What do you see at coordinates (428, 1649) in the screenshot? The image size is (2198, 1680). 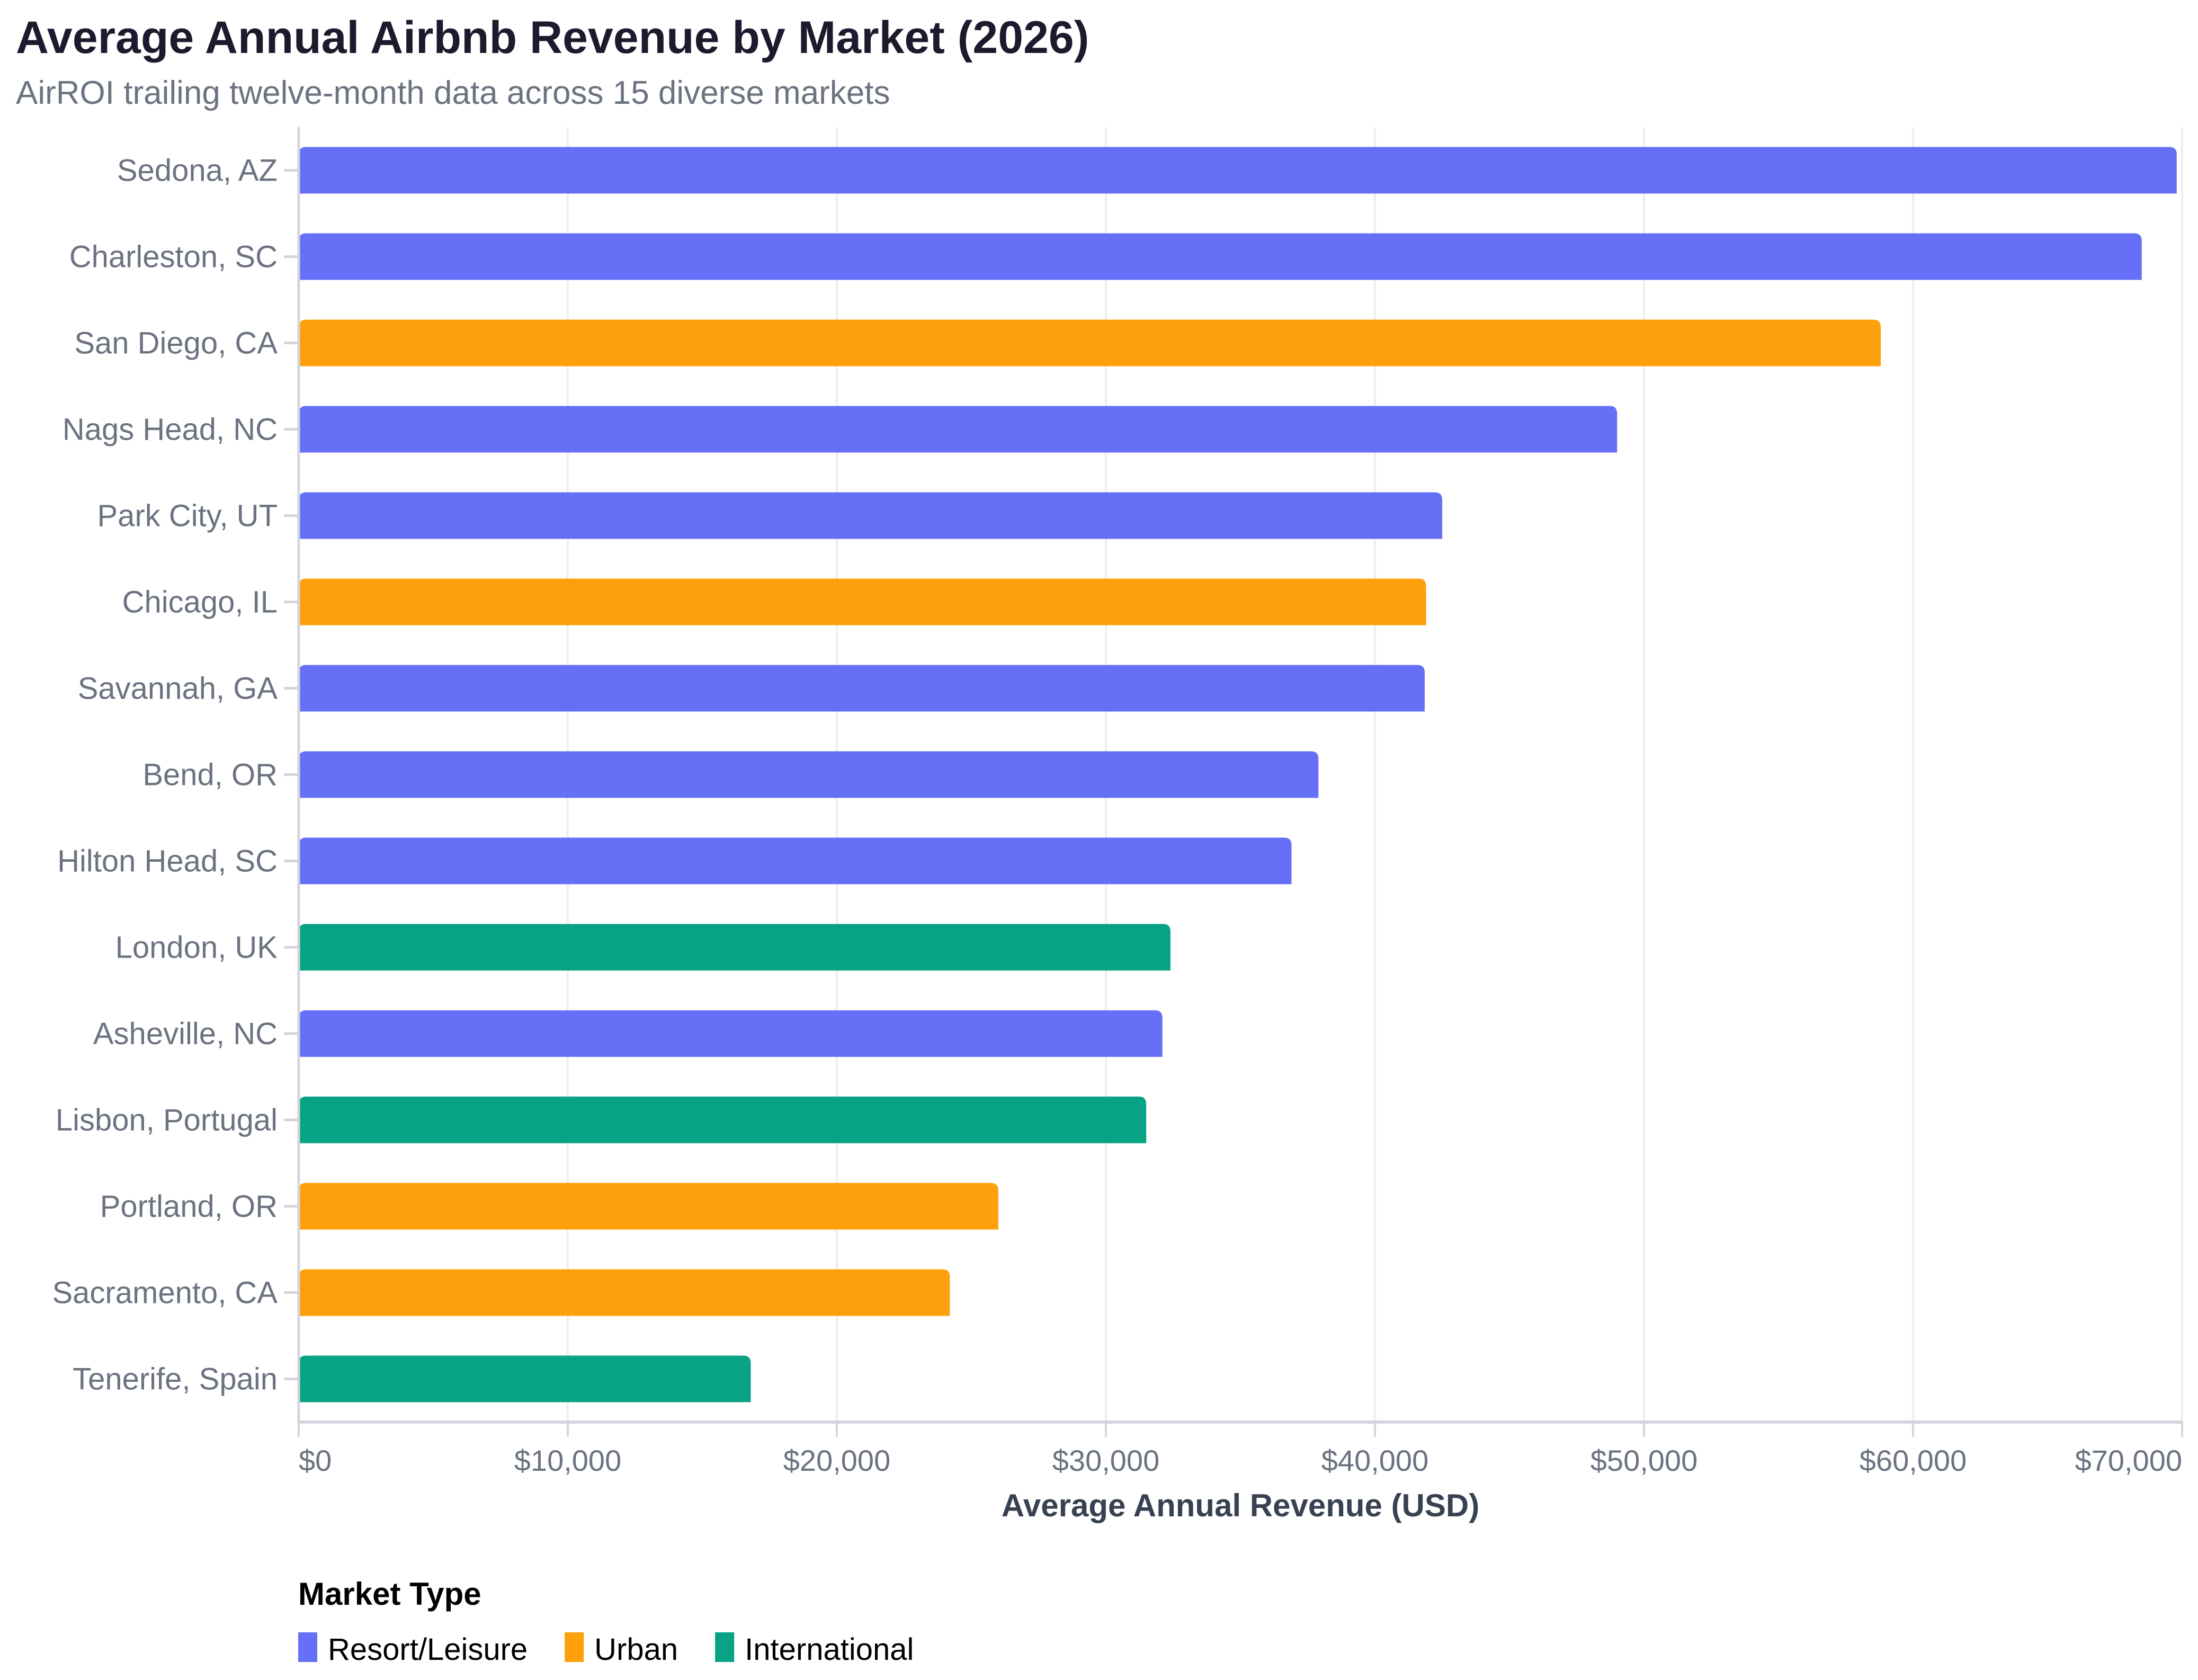 I see `legend-label: Resort/Leisure` at bounding box center [428, 1649].